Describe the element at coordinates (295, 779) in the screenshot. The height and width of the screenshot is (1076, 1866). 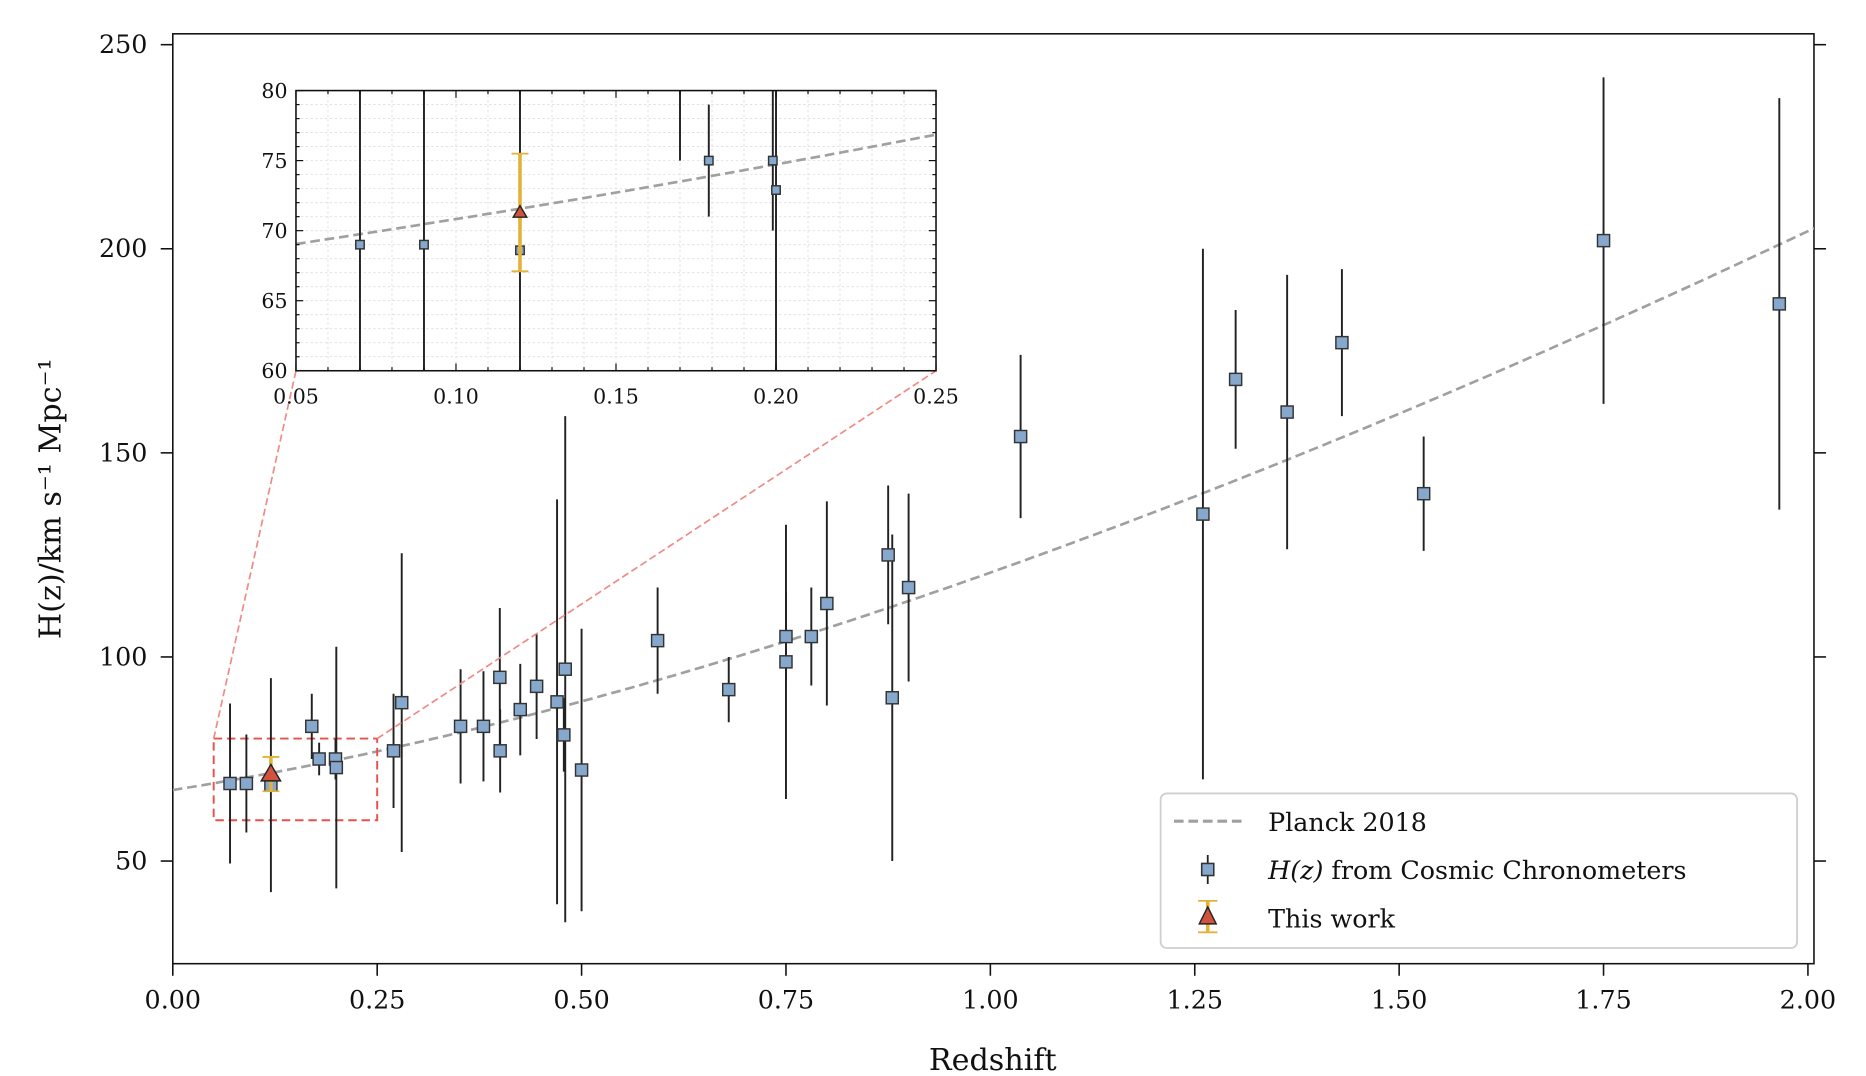
I see `zoom-region-box` at that location.